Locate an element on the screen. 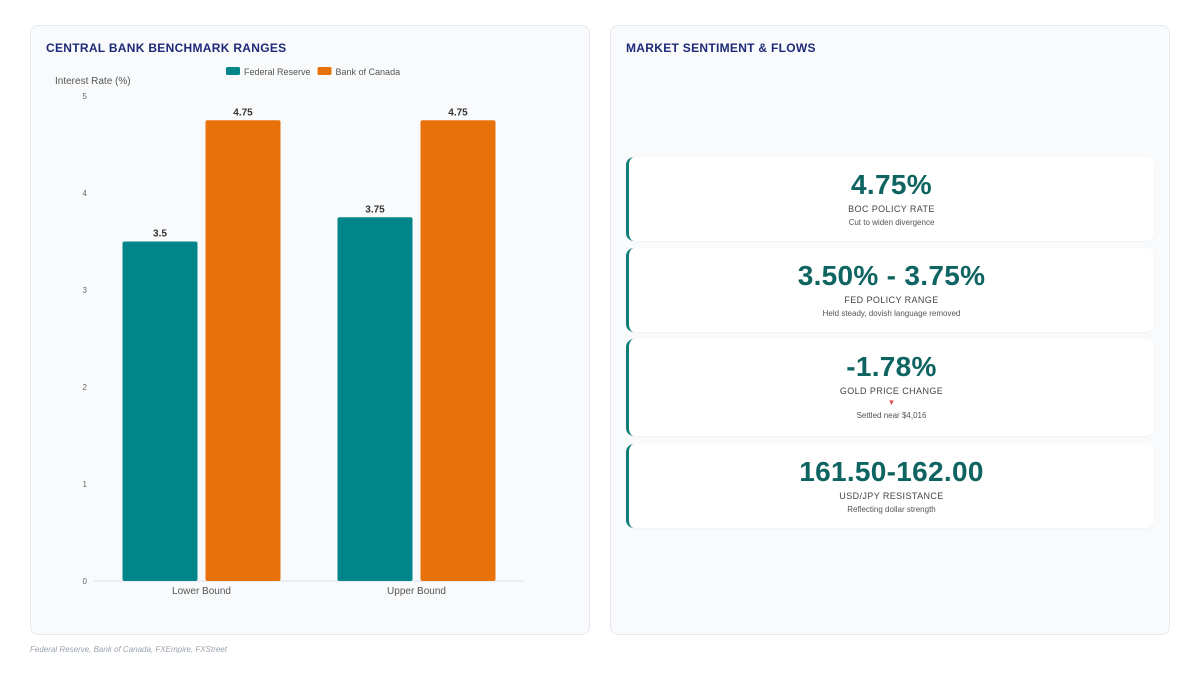 Image resolution: width=1200 pixels, height=675 pixels. bar-bank-of-canada-lower-bound is located at coordinates (243, 350).